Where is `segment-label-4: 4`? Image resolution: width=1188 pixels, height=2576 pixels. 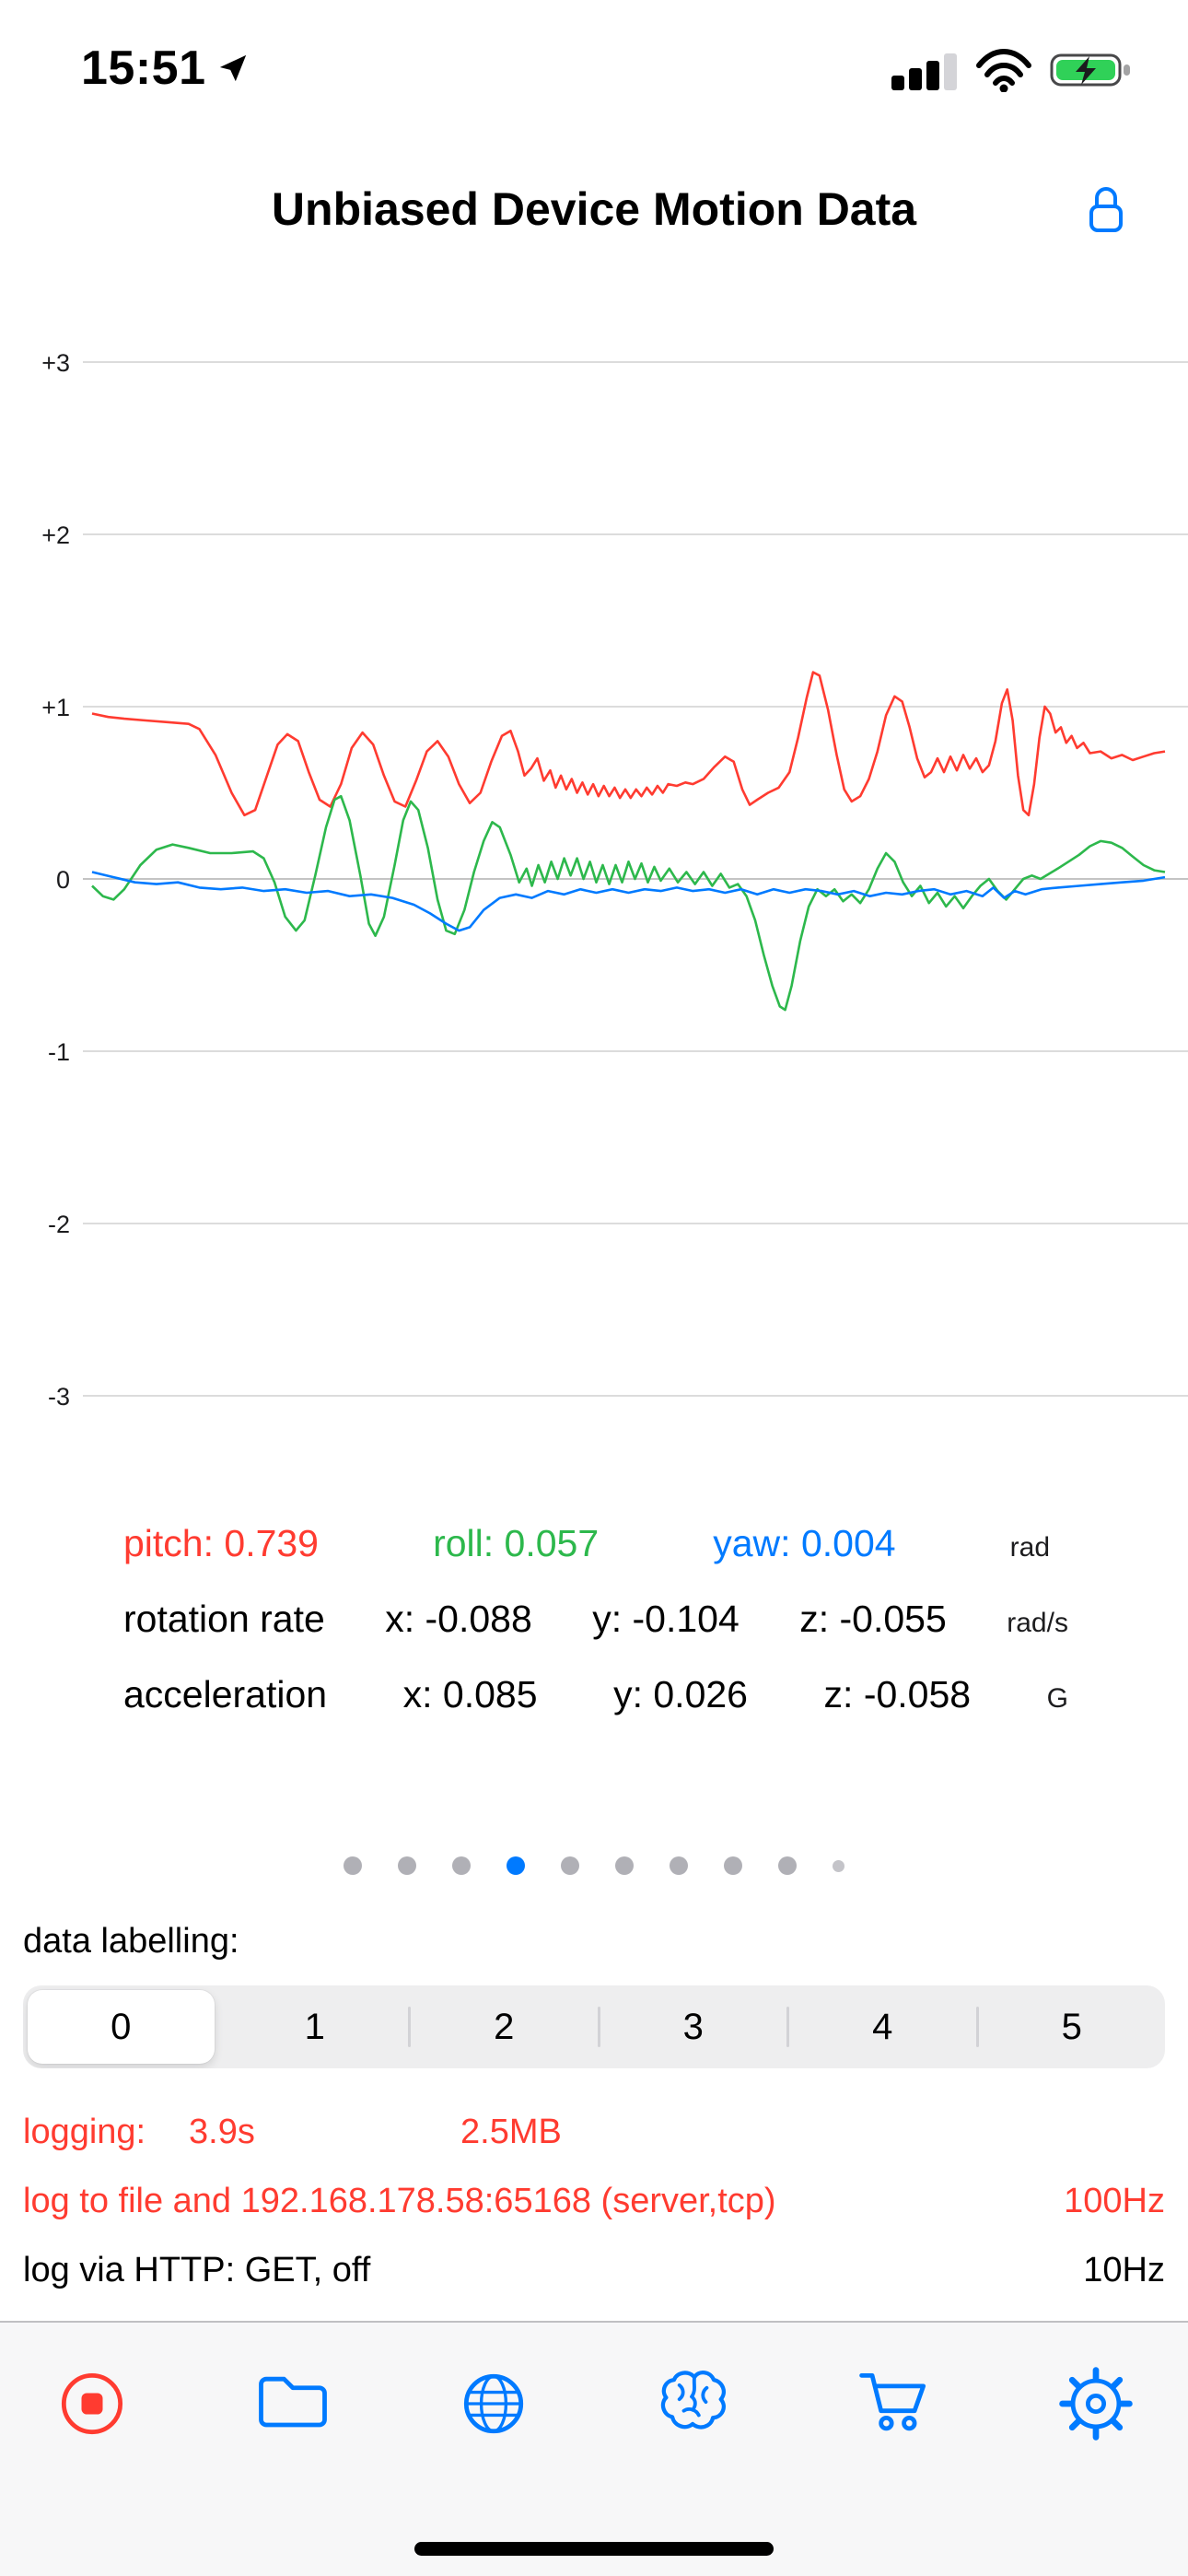 segment-label-4: 4 is located at coordinates (882, 2026).